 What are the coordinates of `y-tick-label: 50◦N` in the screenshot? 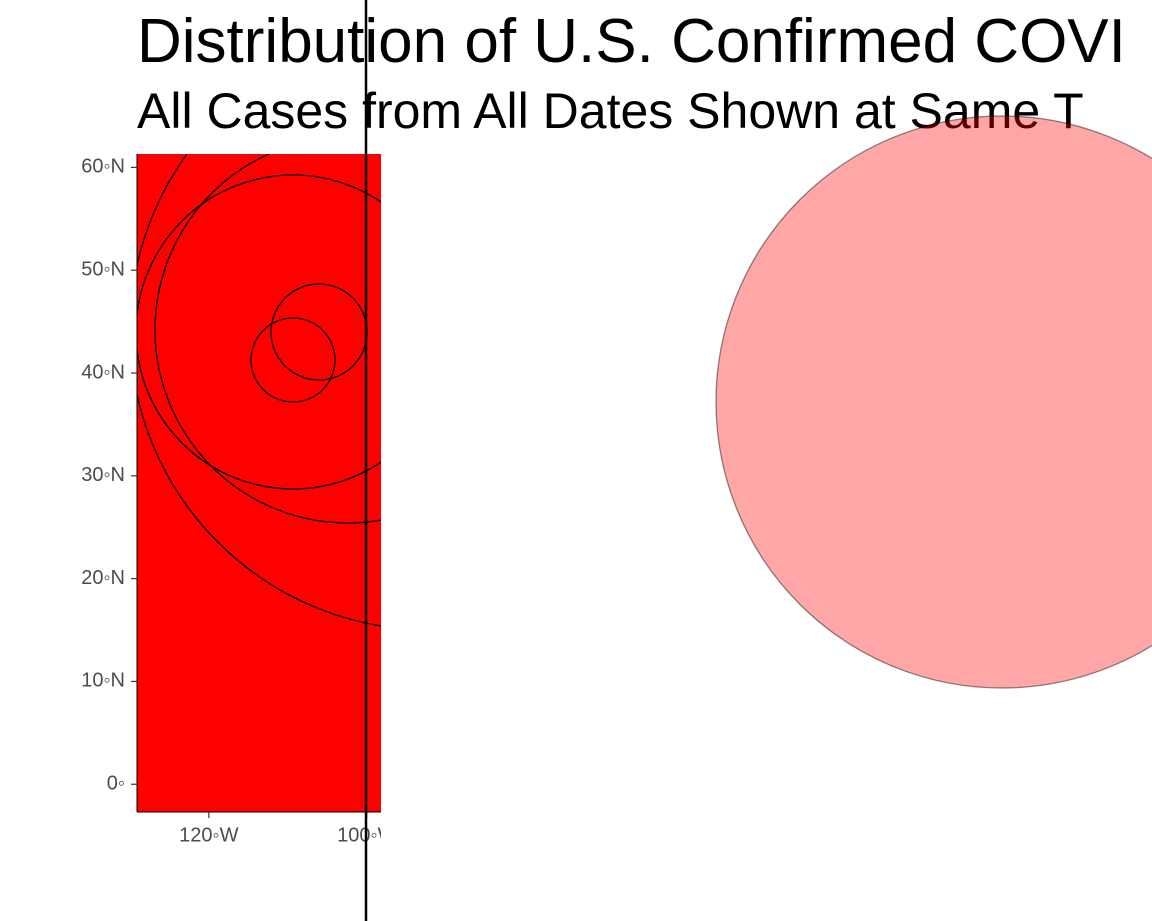 It's located at (103, 269).